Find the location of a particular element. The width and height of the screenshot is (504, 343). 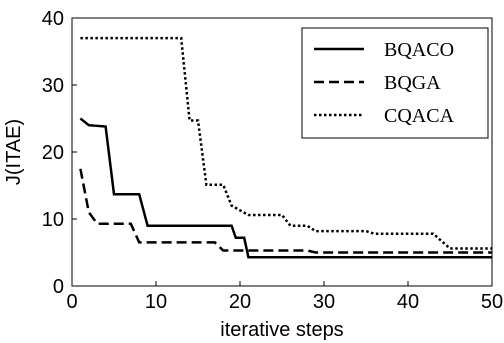

x-tick-label: 10 is located at coordinates (156, 302).